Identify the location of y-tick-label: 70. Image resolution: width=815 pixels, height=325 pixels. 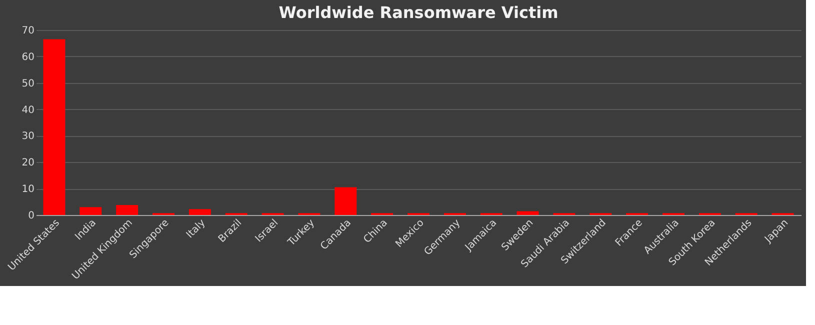
(28, 31).